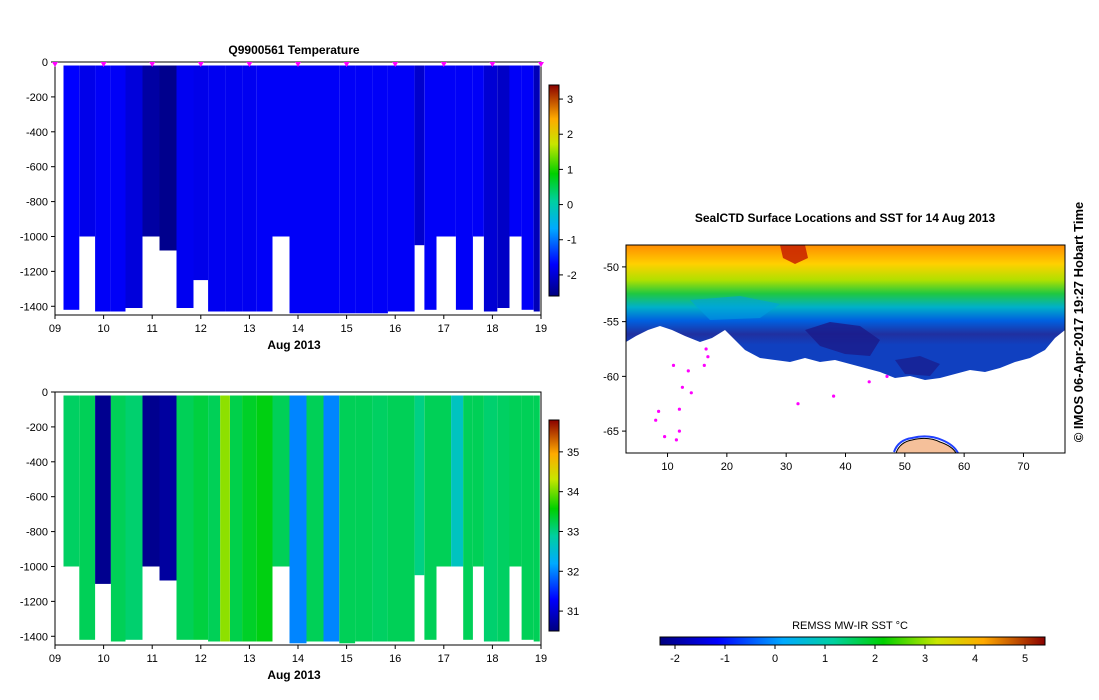 Image resolution: width=1099 pixels, height=700 pixels. I want to click on seal-track, so click(771, 394).